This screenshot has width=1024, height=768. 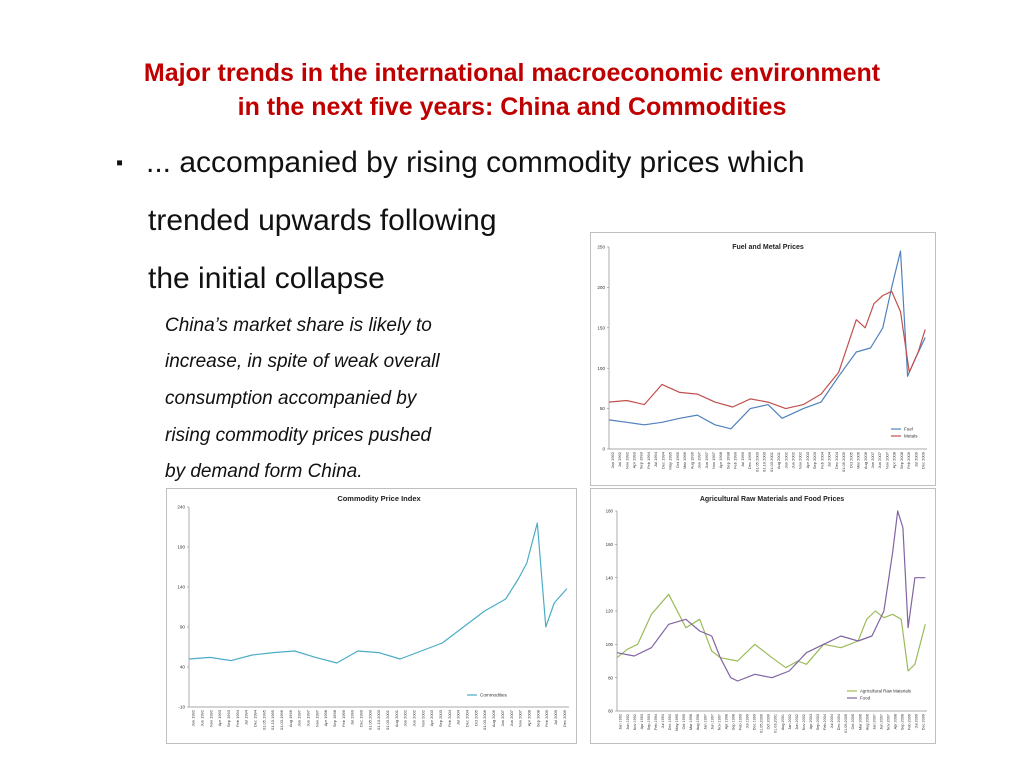 What do you see at coordinates (886, 691) in the screenshot?
I see `legend-label: Agricultural Raw Materials` at bounding box center [886, 691].